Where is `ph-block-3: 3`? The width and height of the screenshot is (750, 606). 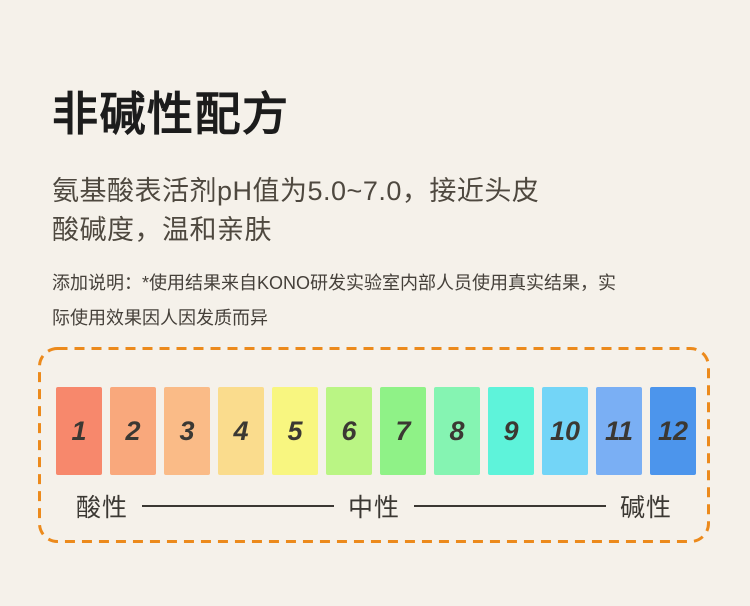
ph-block-3: 3 is located at coordinates (187, 431).